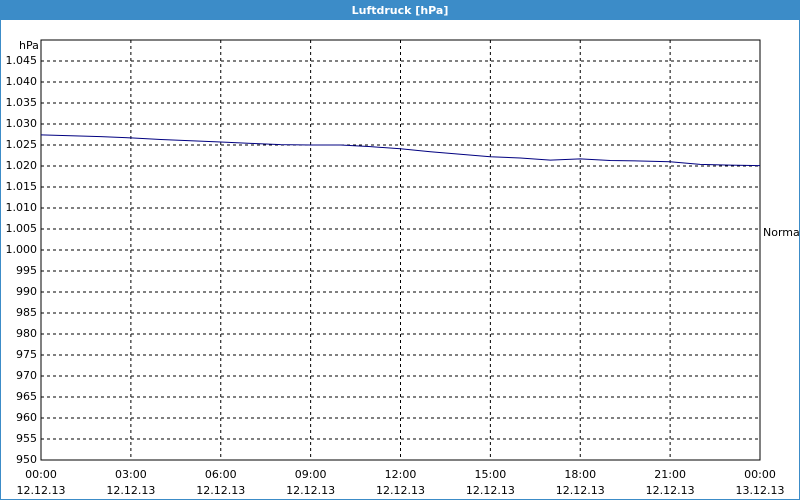  I want to click on x-tick-label: 06:00, so click(221, 474).